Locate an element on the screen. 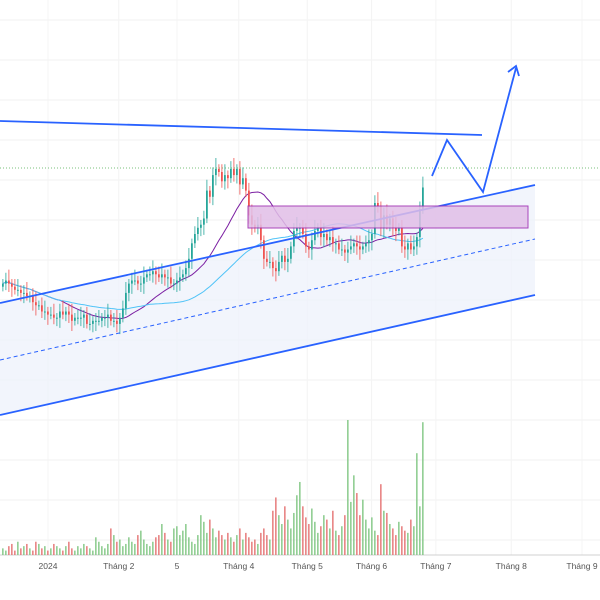 This screenshot has height=600, width=600. supply-zone is located at coordinates (388, 217).